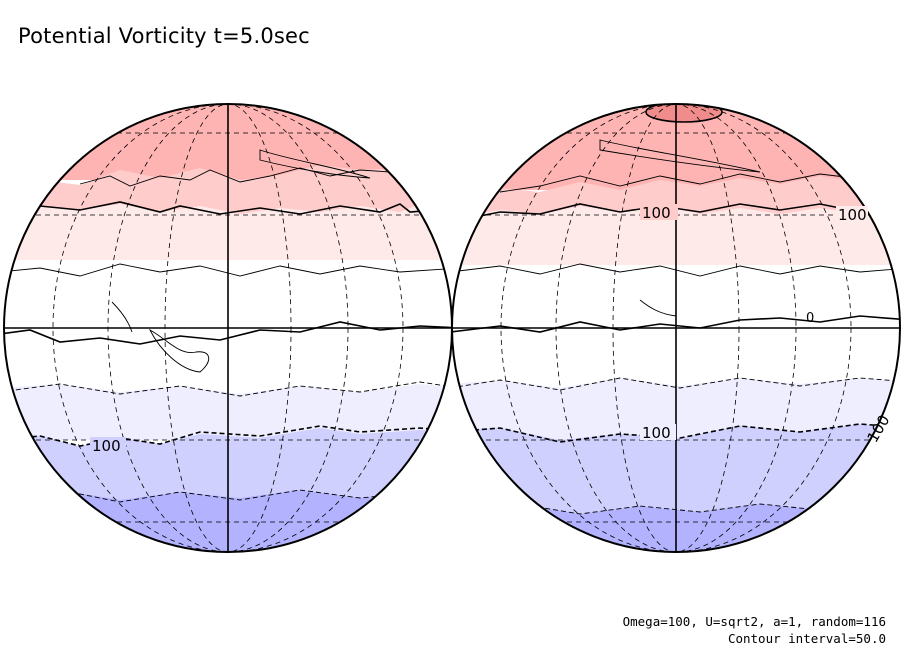 Image resolution: width=904 pixels, height=654 pixels. What do you see at coordinates (754, 621) in the screenshot?
I see `run-parameters: Omega=100, U=sqrt2, a=1, random=116` at bounding box center [754, 621].